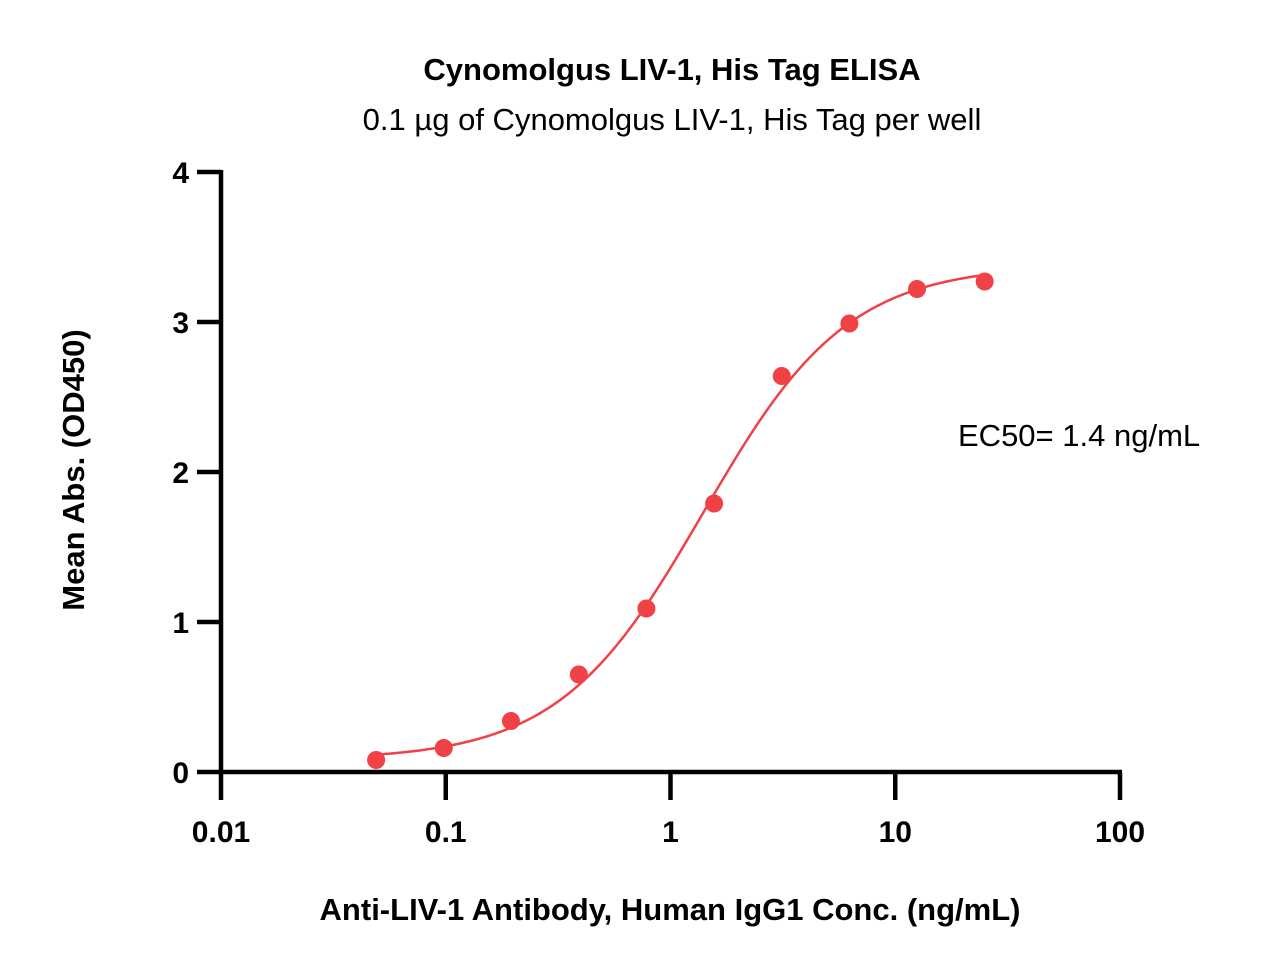 The width and height of the screenshot is (1285, 975). What do you see at coordinates (671, 69) in the screenshot?
I see `chart-title: Cynomolgus LIV-1, His Tag ELISA` at bounding box center [671, 69].